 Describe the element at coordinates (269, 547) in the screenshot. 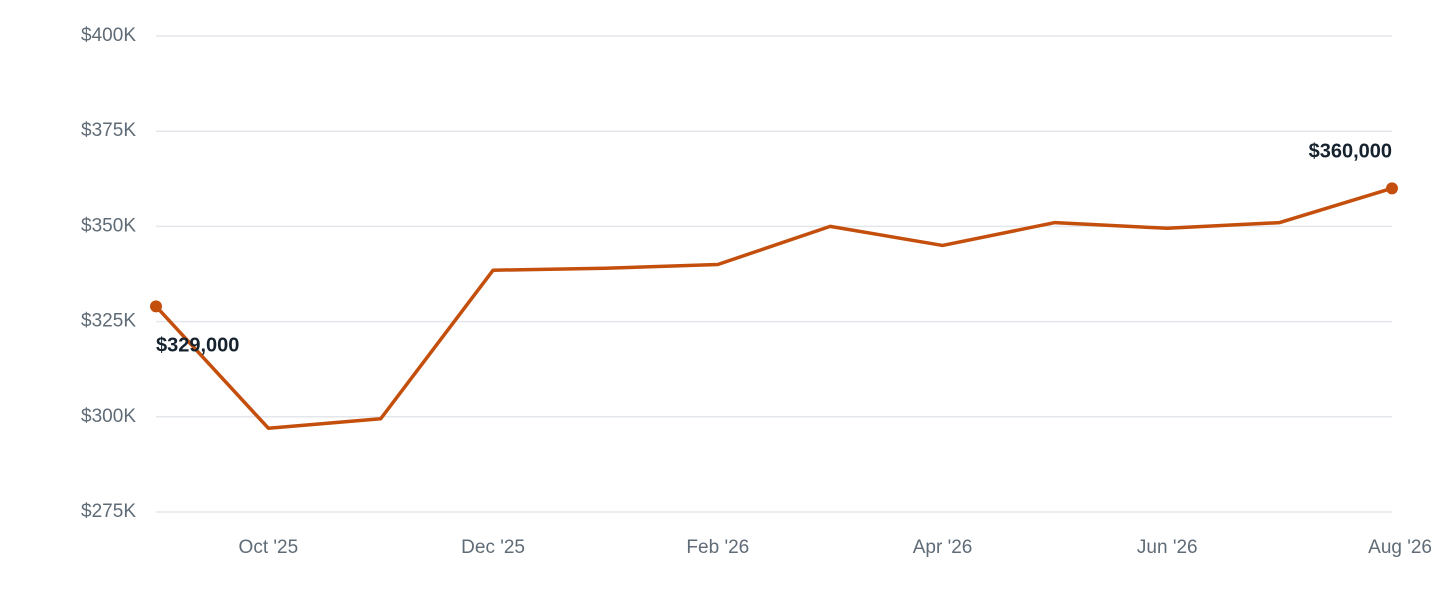

I see `x-tick-label: Oct '25` at that location.